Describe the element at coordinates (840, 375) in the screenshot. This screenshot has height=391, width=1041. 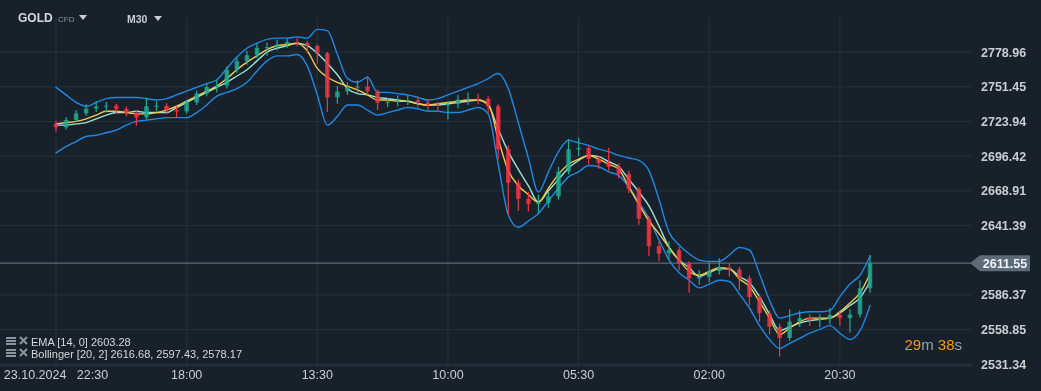
I see `x-tick-label: 20:30` at that location.